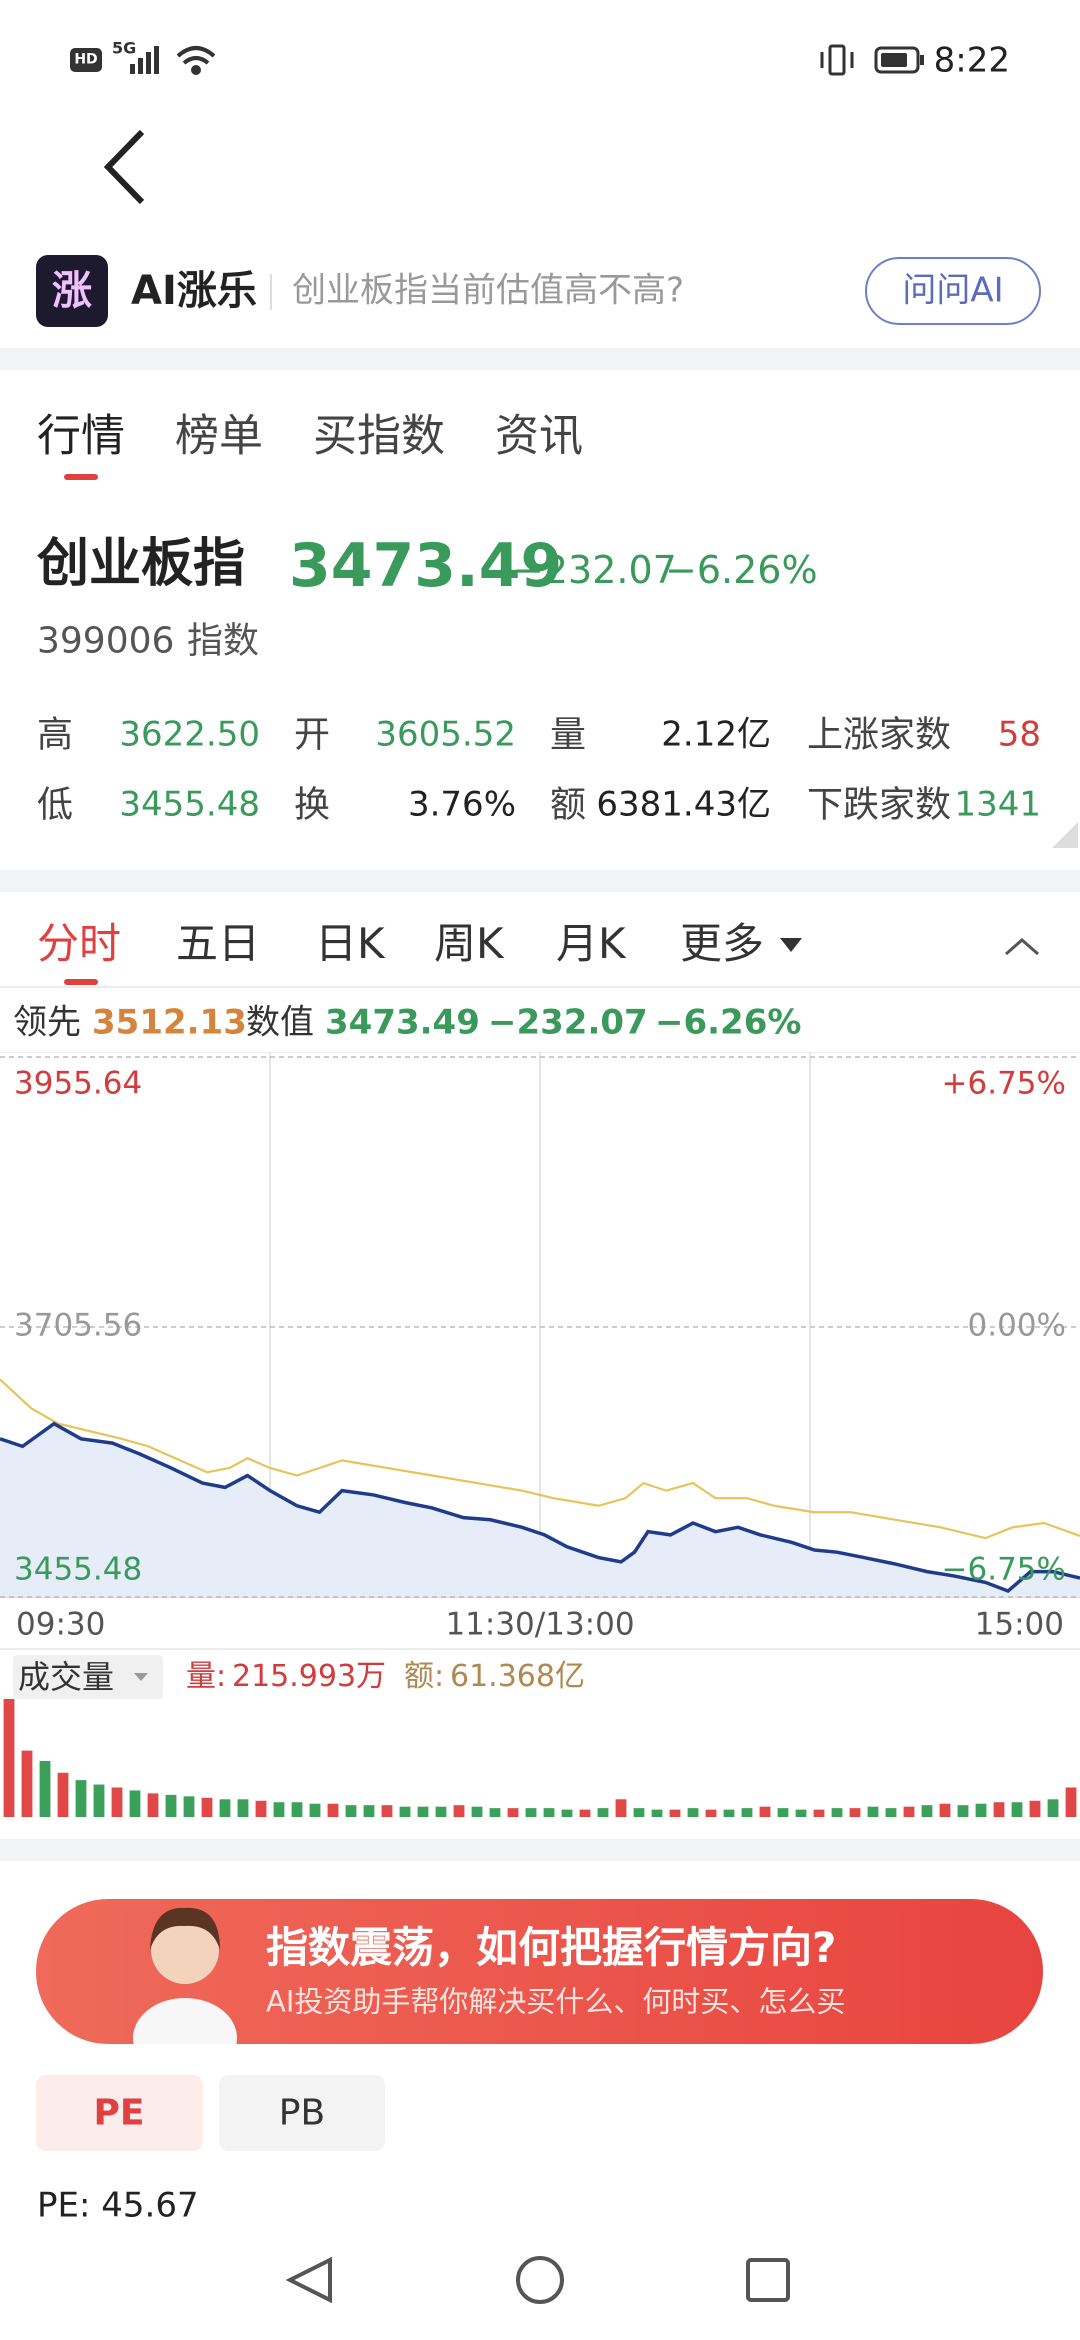 This screenshot has width=1080, height=2340. Describe the element at coordinates (1065, 835) in the screenshot. I see `corner-mark` at that location.